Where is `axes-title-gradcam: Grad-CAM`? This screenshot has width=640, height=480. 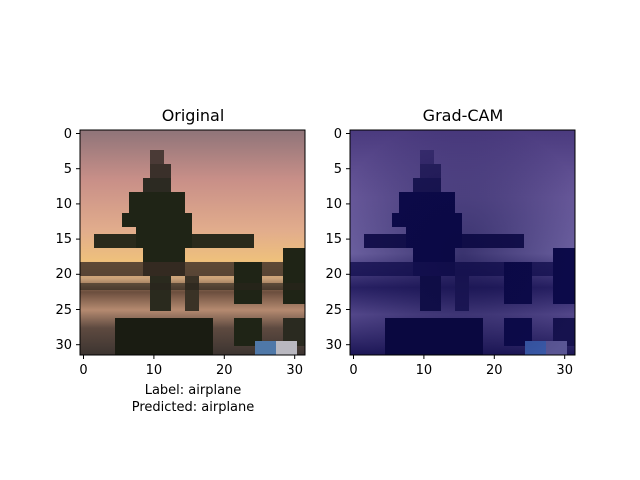 axes-title-gradcam: Grad-CAM is located at coordinates (463, 115).